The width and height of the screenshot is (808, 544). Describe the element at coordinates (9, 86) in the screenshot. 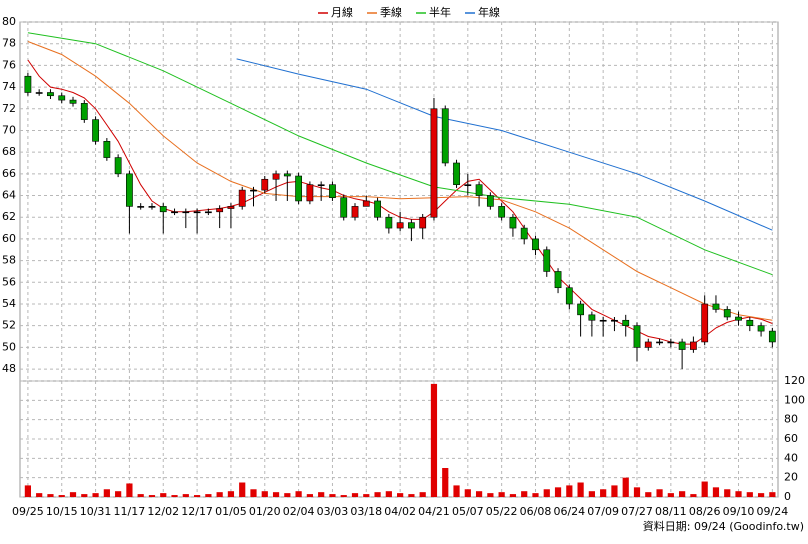

I see `y-tick-label: 74` at that location.